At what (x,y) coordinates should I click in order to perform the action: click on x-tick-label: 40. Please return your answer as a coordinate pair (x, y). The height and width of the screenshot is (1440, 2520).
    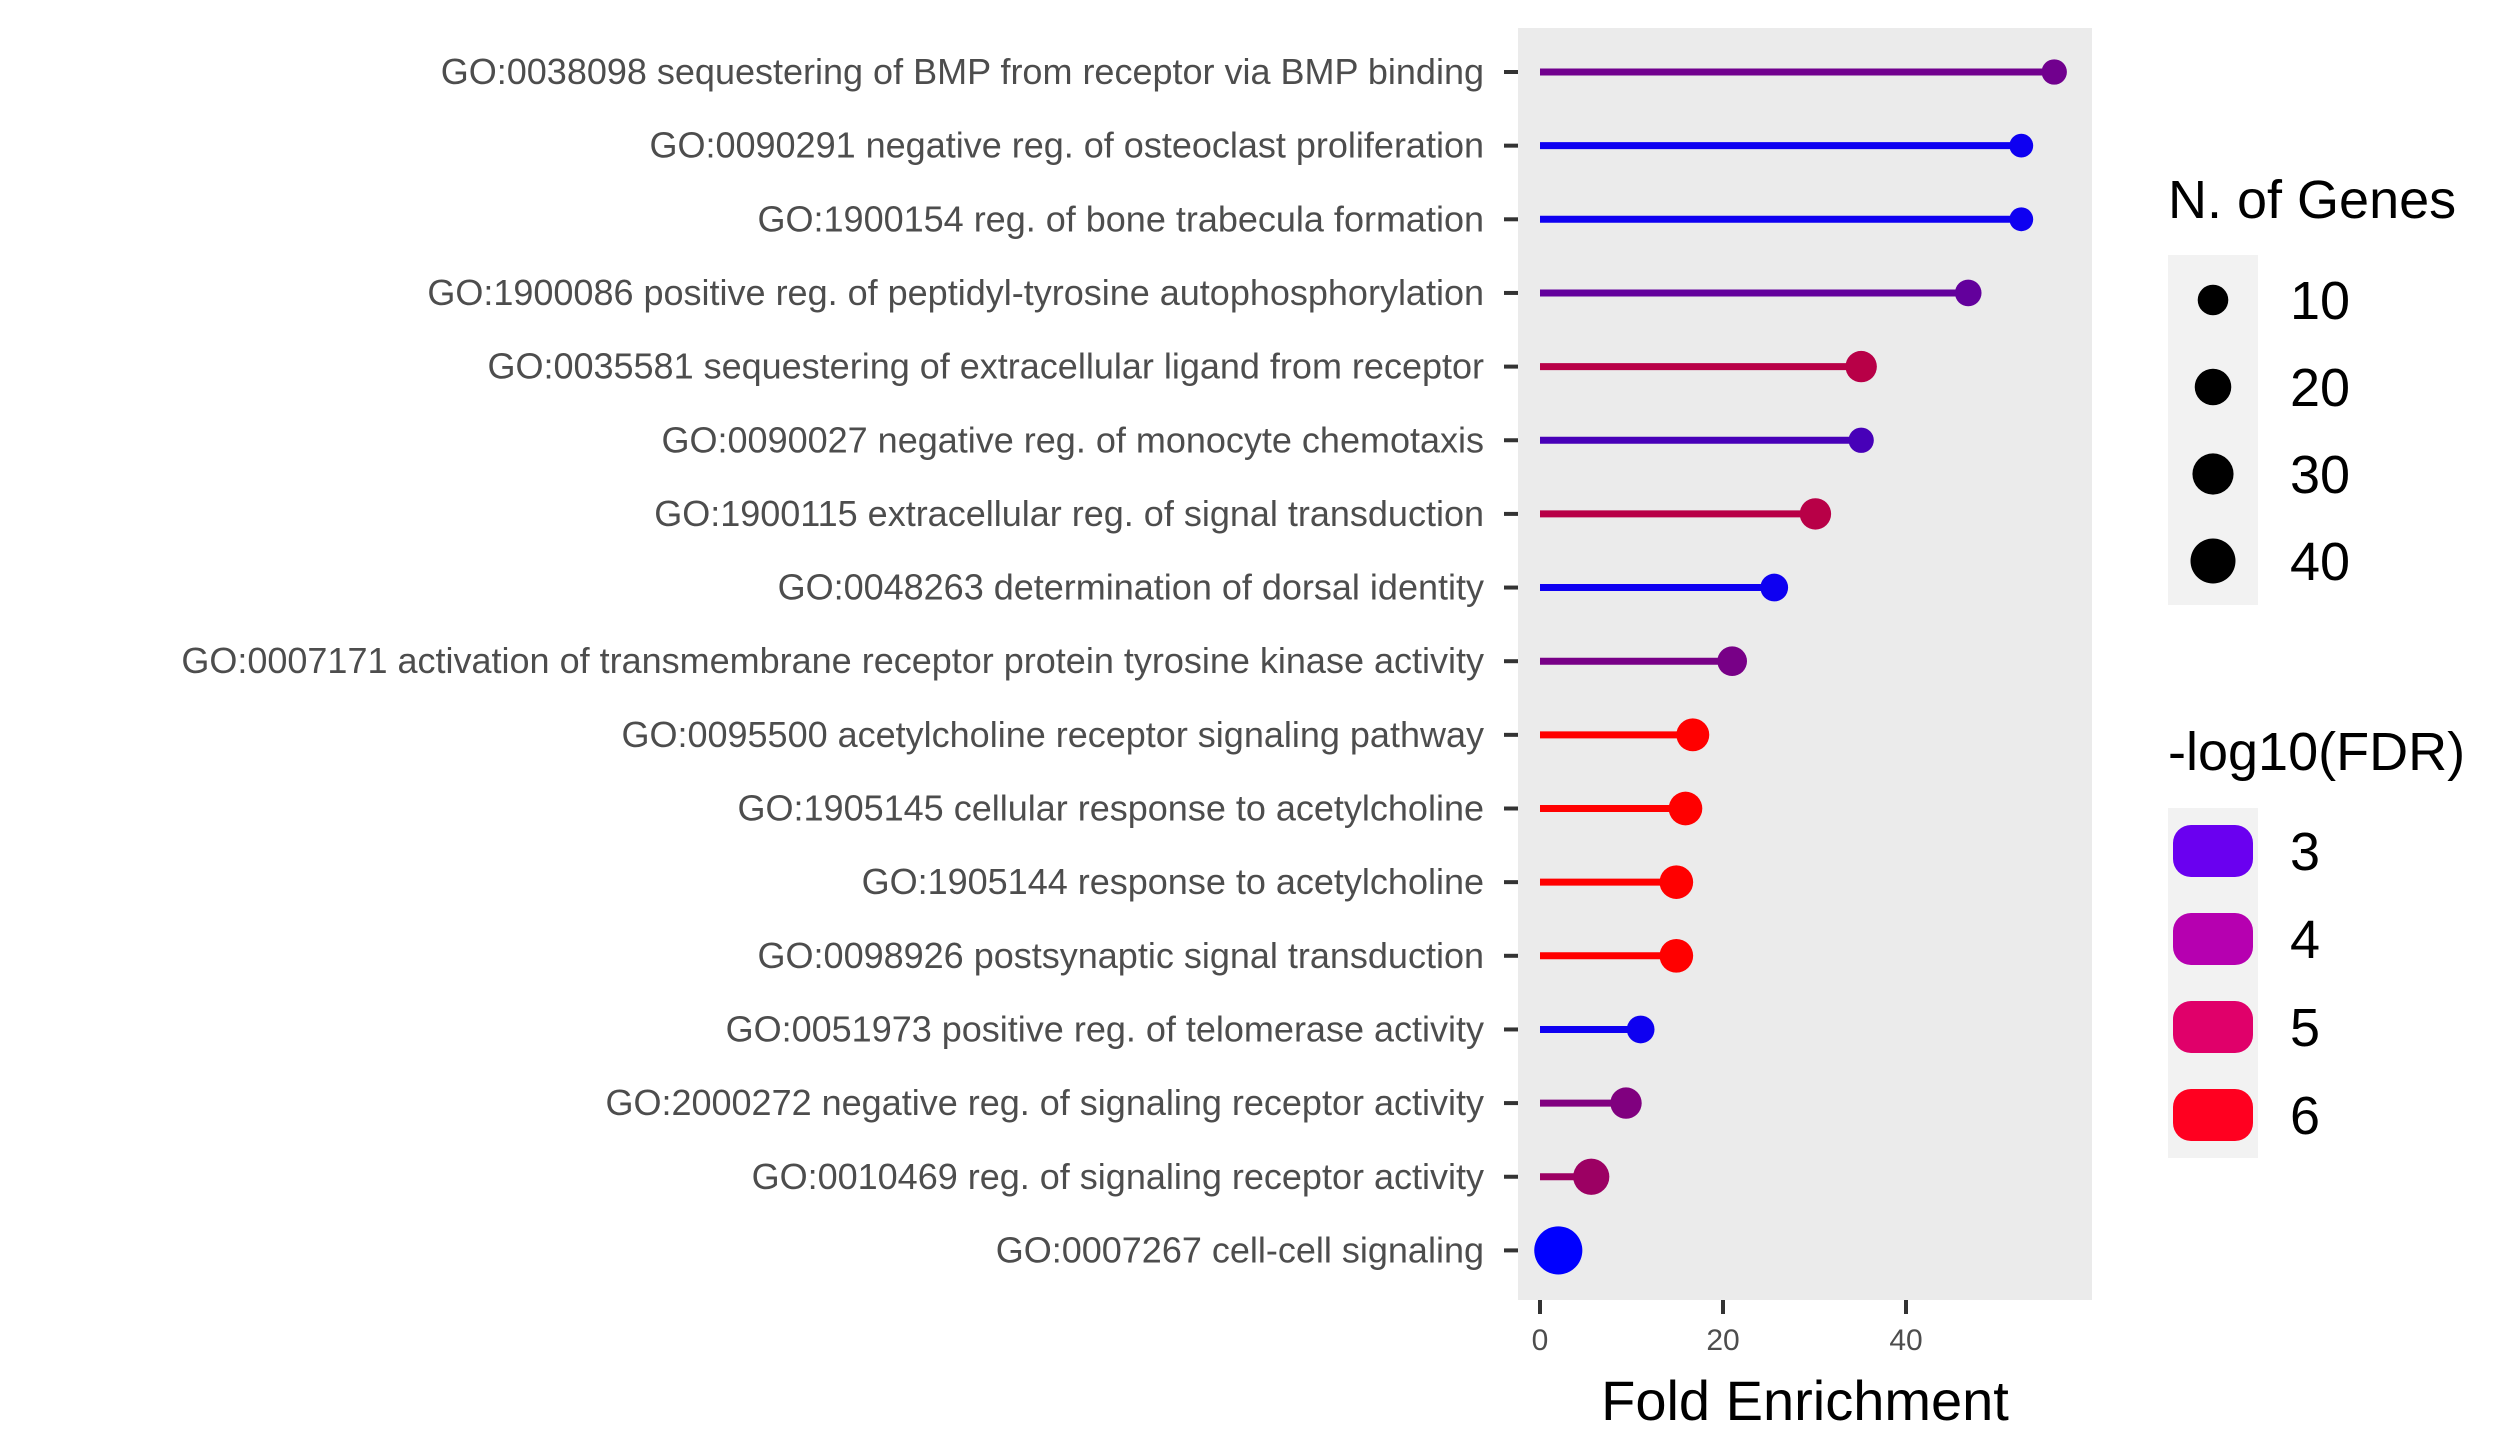
    Looking at the image, I should click on (1905, 1340).